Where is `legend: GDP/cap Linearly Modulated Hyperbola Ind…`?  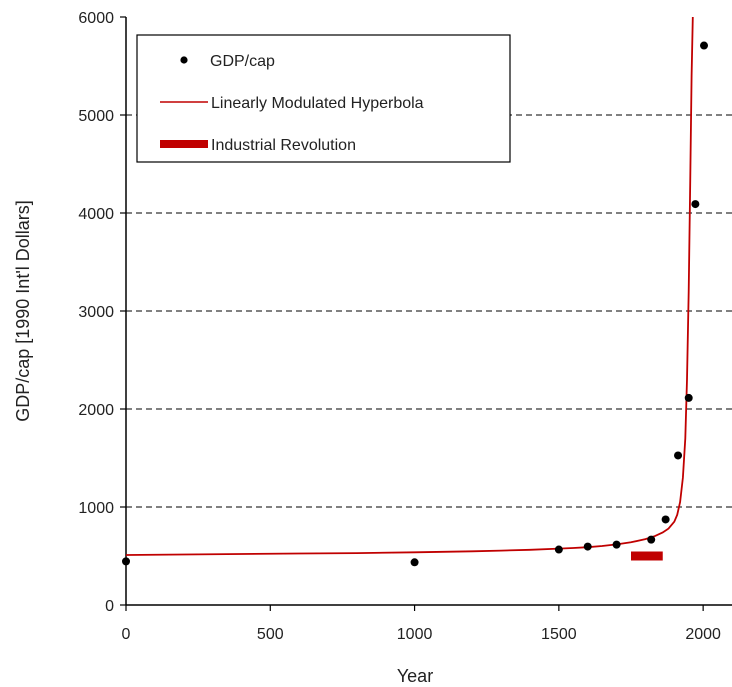
legend: GDP/cap Linearly Modulated Hyperbola Ind… is located at coordinates (323, 98).